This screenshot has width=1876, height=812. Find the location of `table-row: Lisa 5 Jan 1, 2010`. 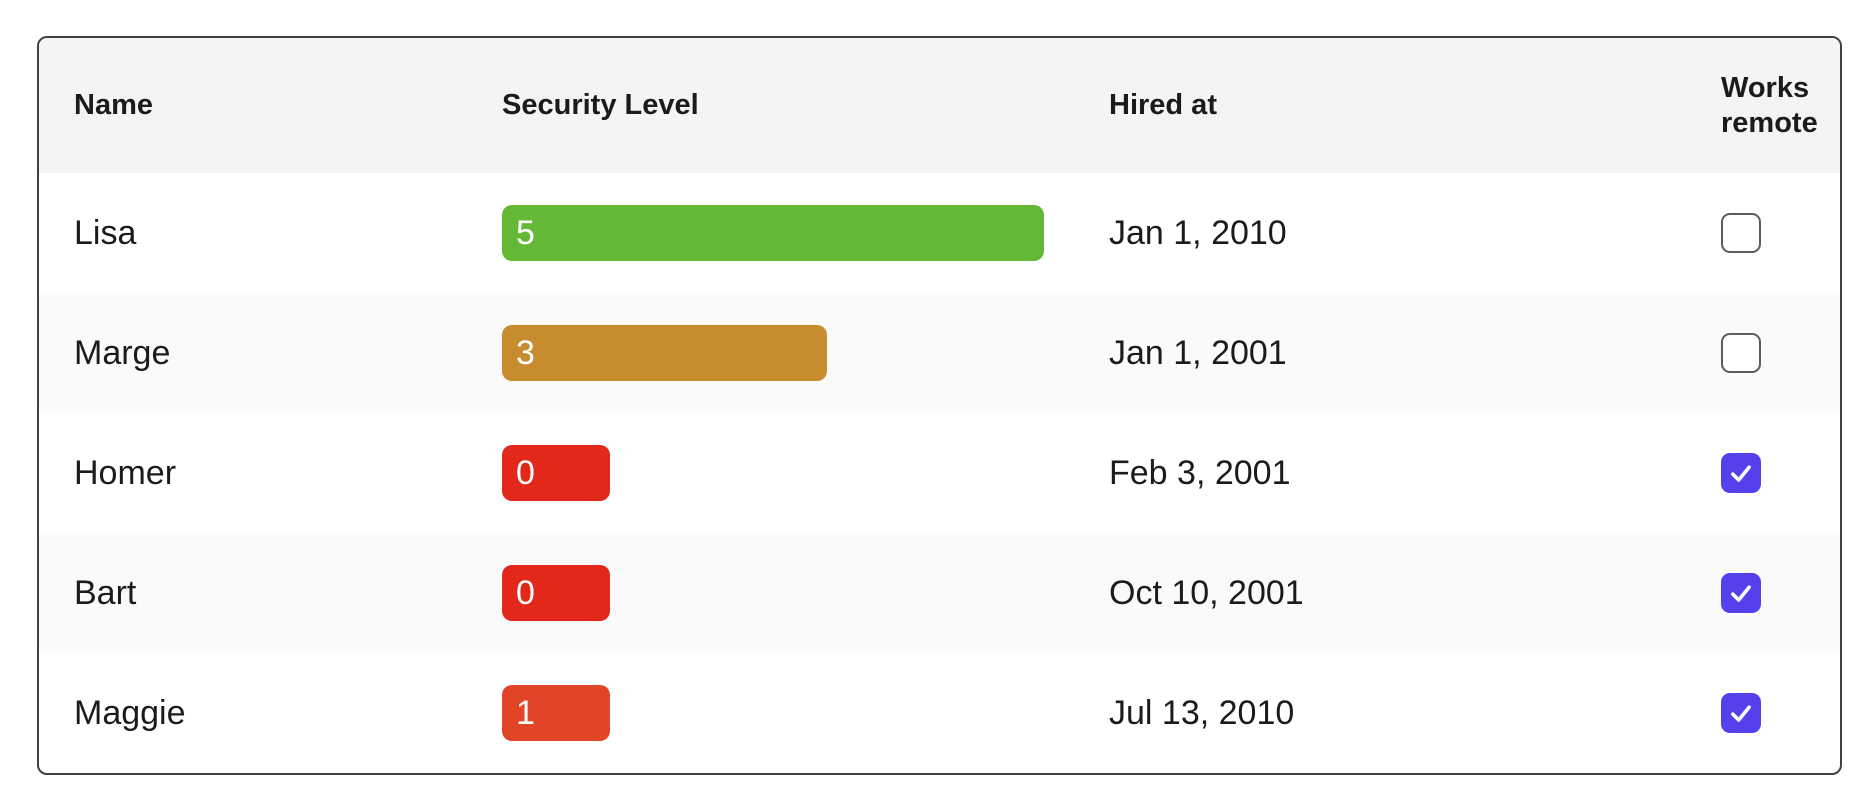

table-row: Lisa 5 Jan 1, 2010 is located at coordinates (939, 233).